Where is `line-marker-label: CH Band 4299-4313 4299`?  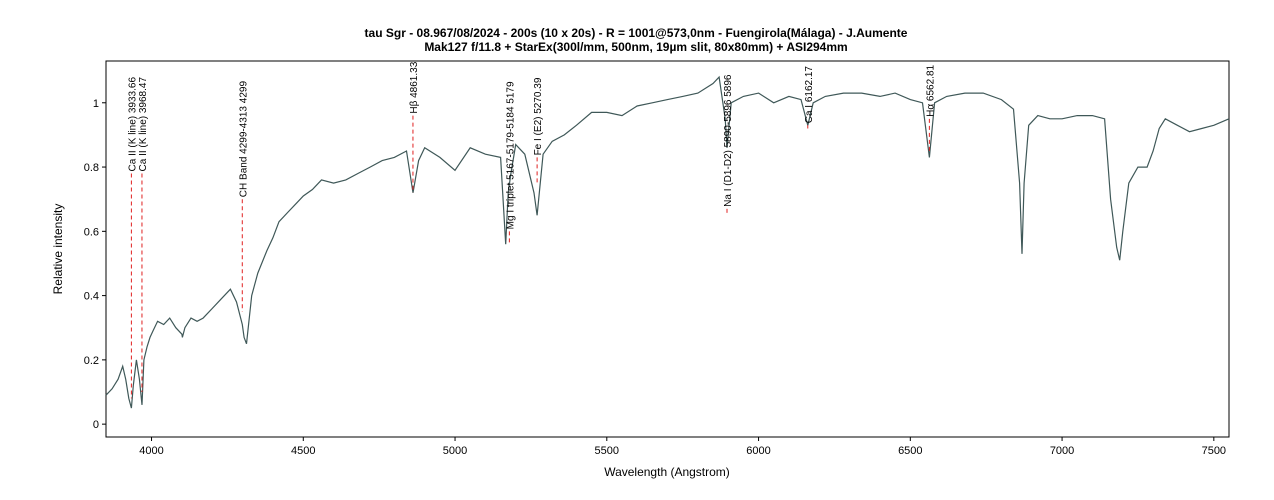 line-marker-label: CH Band 4299-4313 4299 is located at coordinates (243, 139).